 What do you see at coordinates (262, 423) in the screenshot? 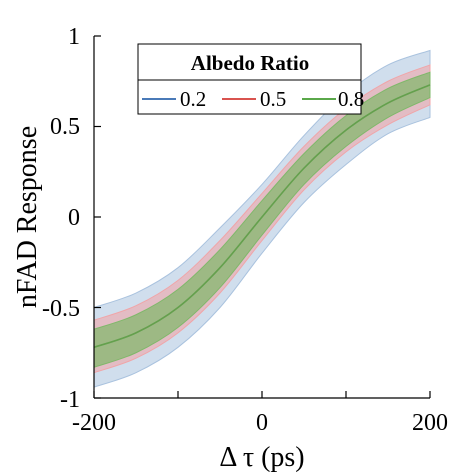
I see `x-tick-label-0: 0` at bounding box center [262, 423].